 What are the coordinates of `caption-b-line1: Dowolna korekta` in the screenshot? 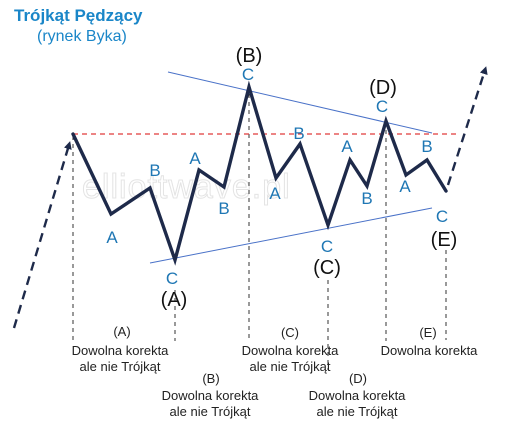 It's located at (211, 395).